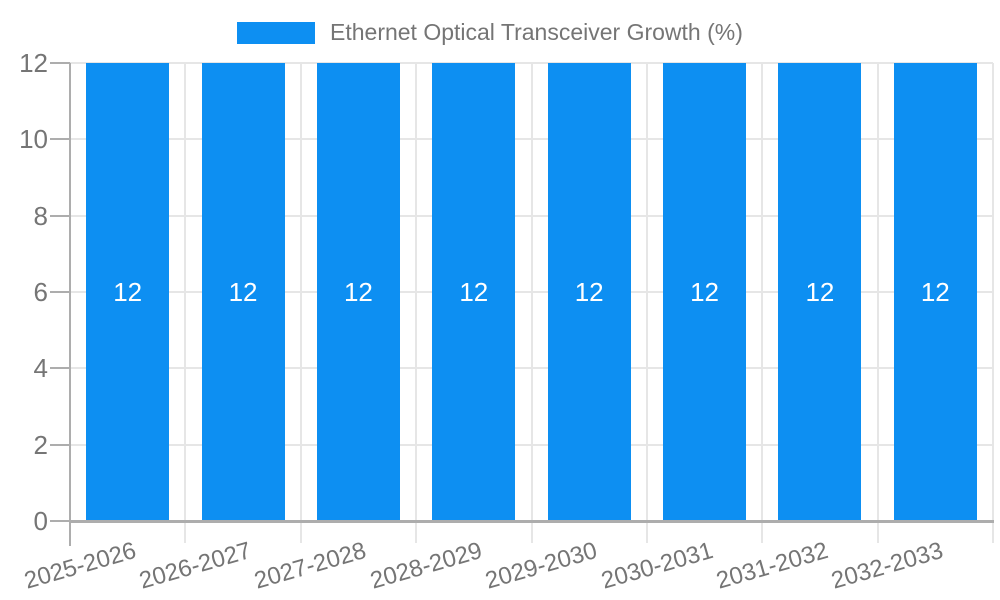  I want to click on y-axis-line, so click(70, 304).